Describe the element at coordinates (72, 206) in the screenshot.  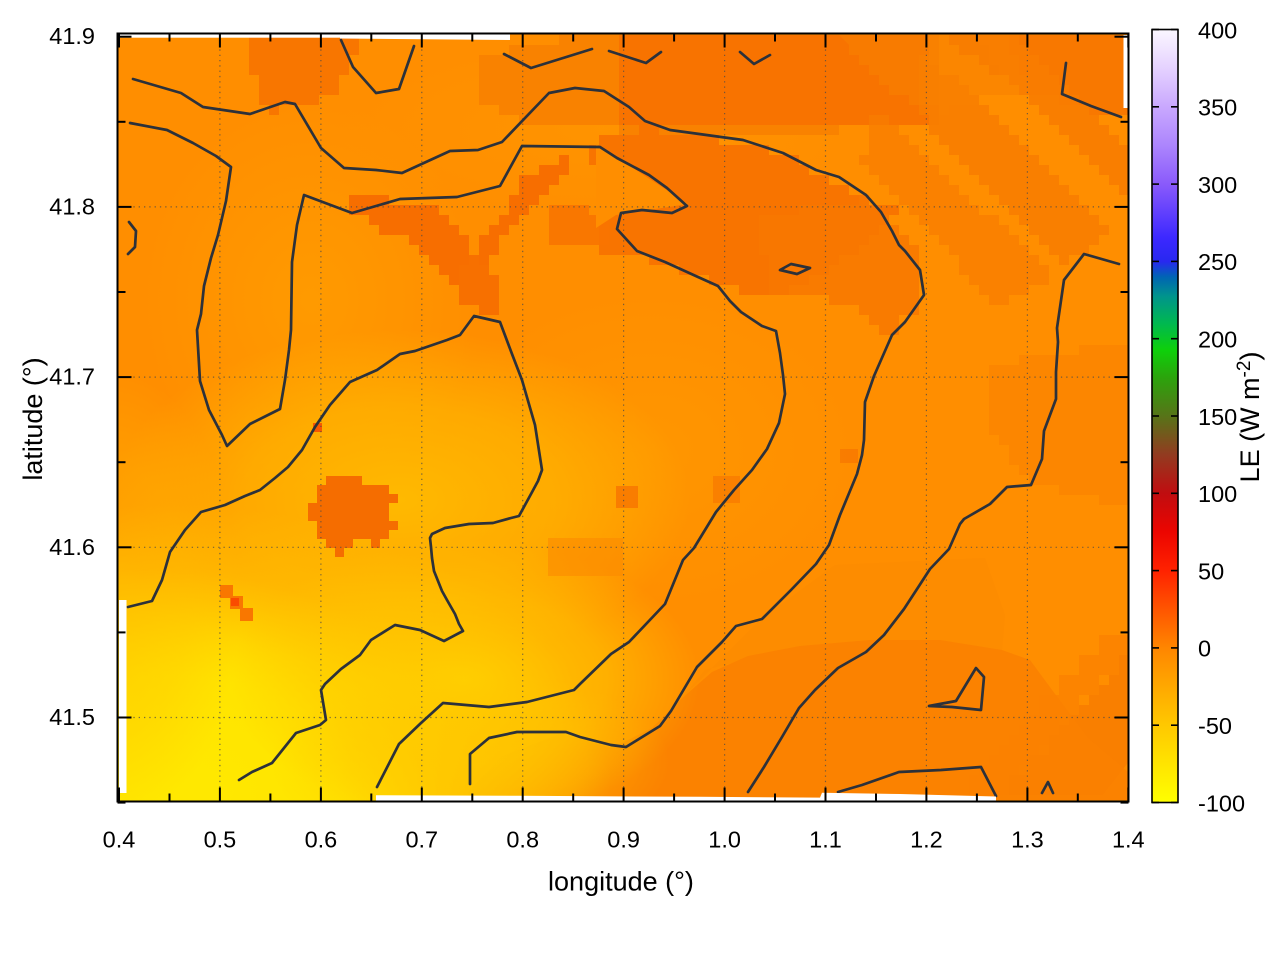
I see `svg-text: 41.8` at that location.